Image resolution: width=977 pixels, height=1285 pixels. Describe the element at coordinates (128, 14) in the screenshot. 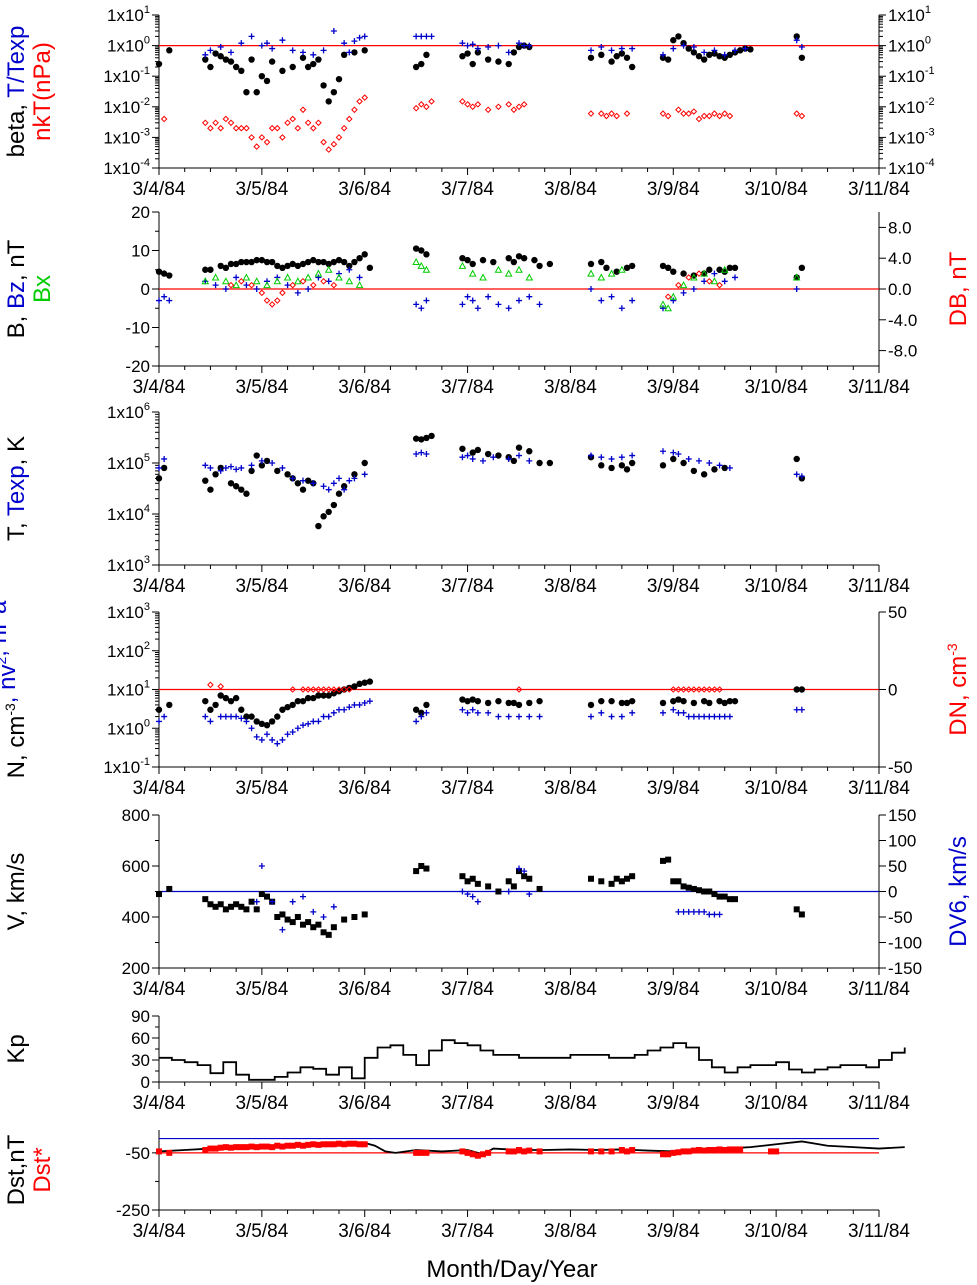

I see `y-tick-label: 1x10¹` at that location.